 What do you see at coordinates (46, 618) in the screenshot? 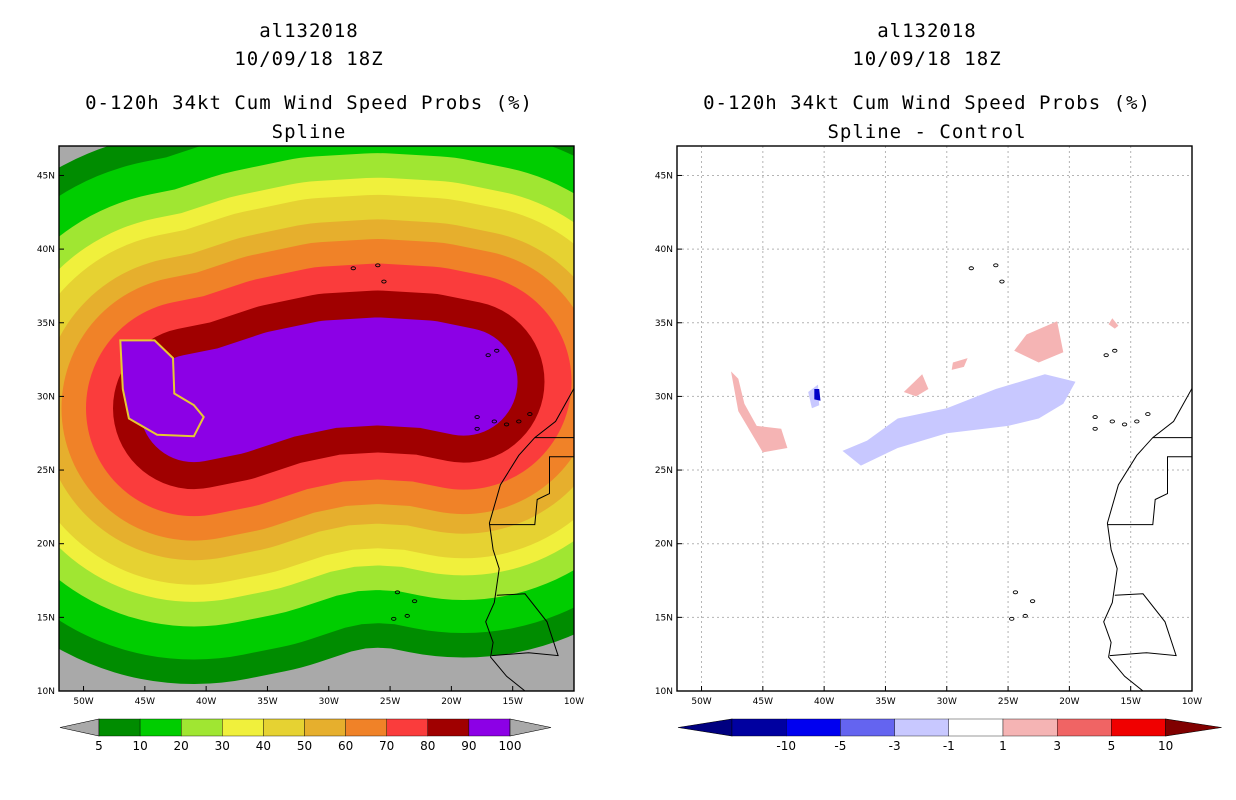
I see `y-tick-label: 15N` at bounding box center [46, 618].